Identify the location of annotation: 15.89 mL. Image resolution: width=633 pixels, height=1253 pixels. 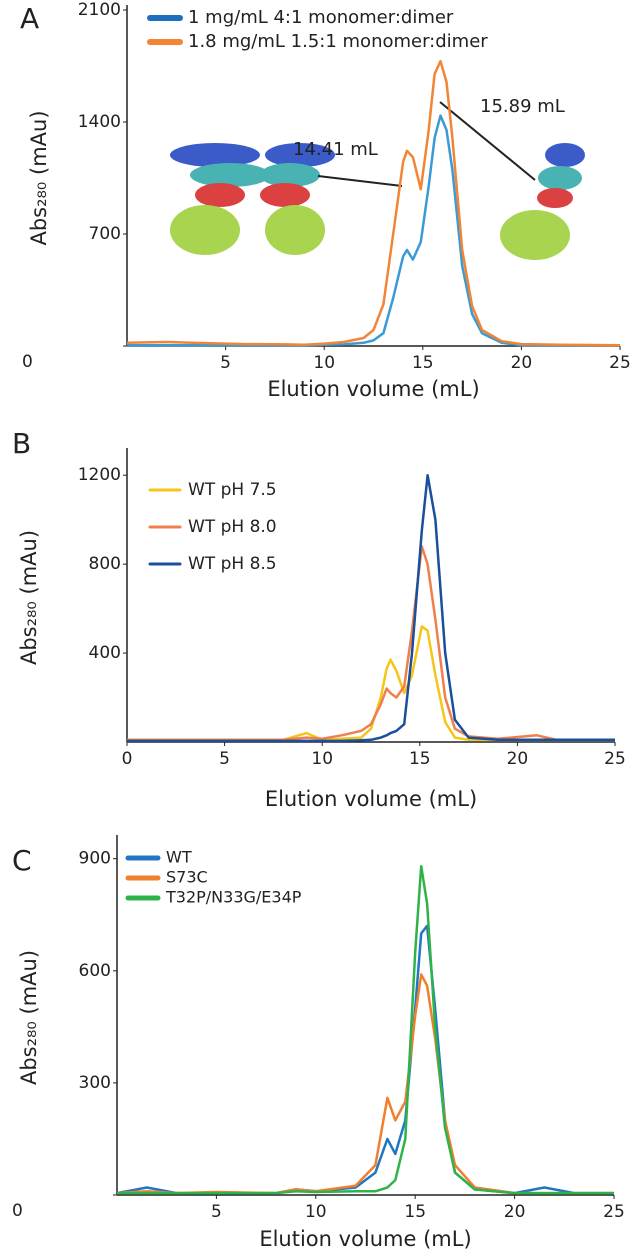
(522, 106).